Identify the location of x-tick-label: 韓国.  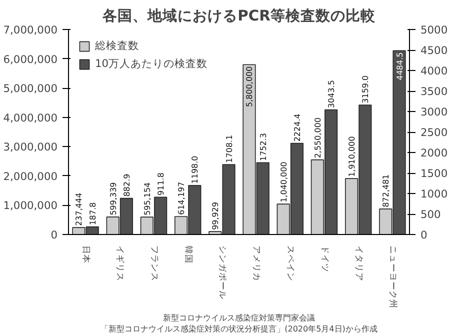
(188, 255).